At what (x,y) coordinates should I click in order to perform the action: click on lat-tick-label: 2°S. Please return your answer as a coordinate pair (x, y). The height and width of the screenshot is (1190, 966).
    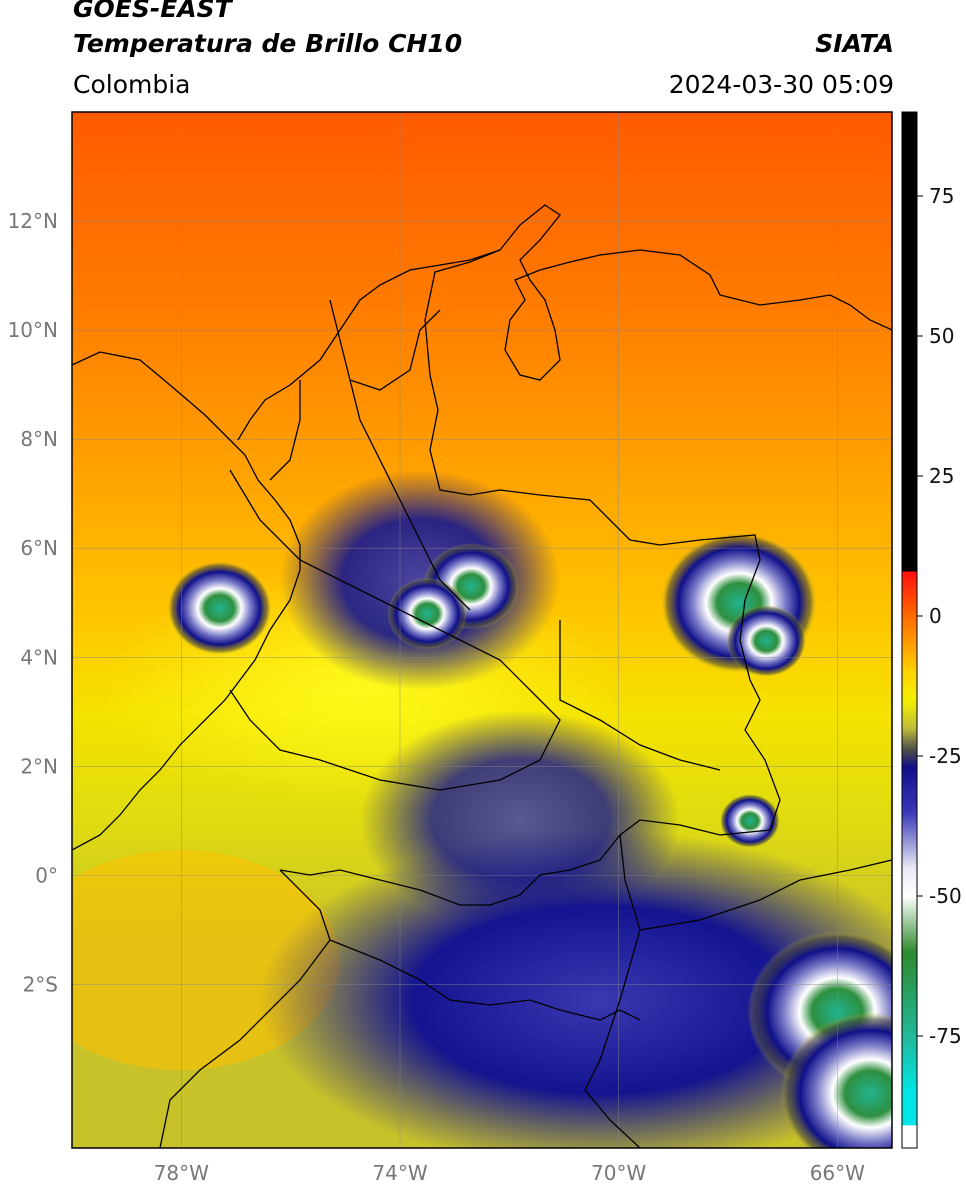
    Looking at the image, I should click on (40, 984).